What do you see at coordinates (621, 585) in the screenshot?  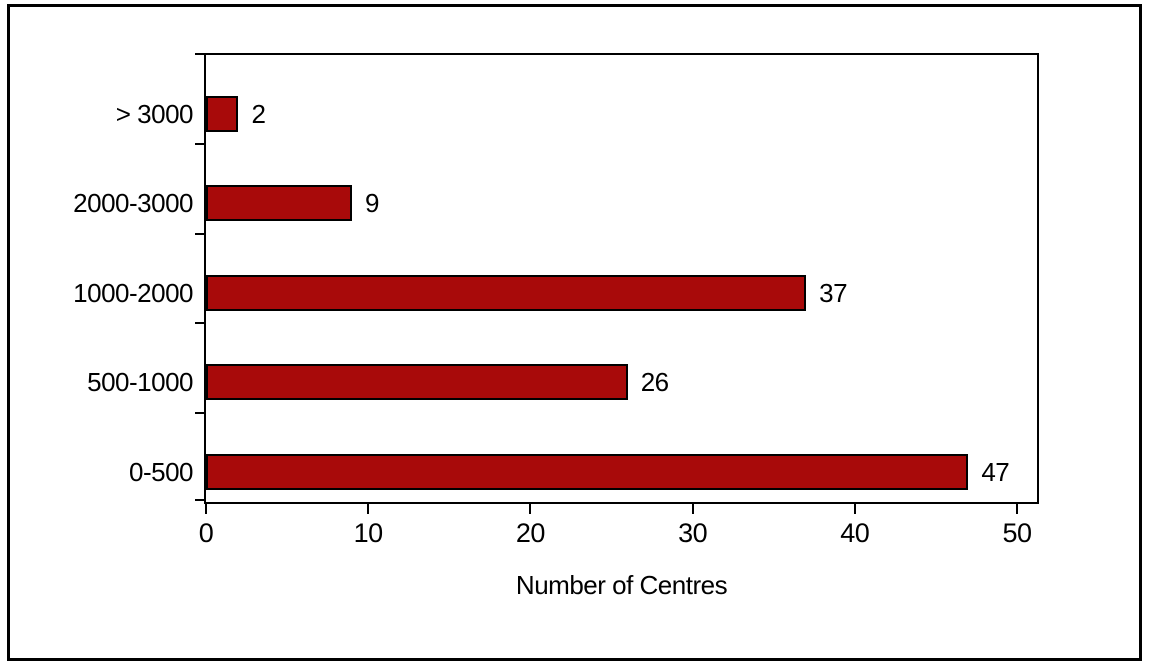 I see `x-axis-title: Number of Centres` at bounding box center [621, 585].